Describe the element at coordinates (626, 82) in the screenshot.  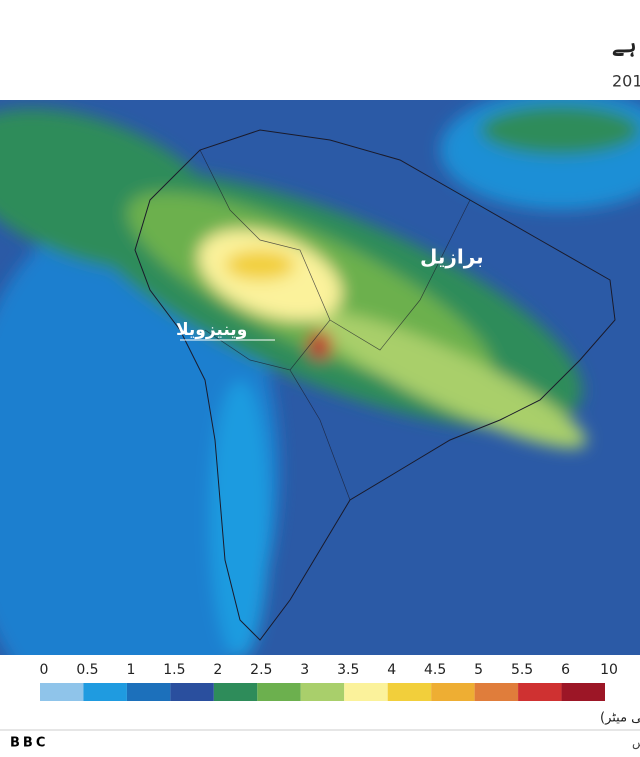
I see `subtitle: جنوبی امریکہ، 21 اگست 2019` at that location.